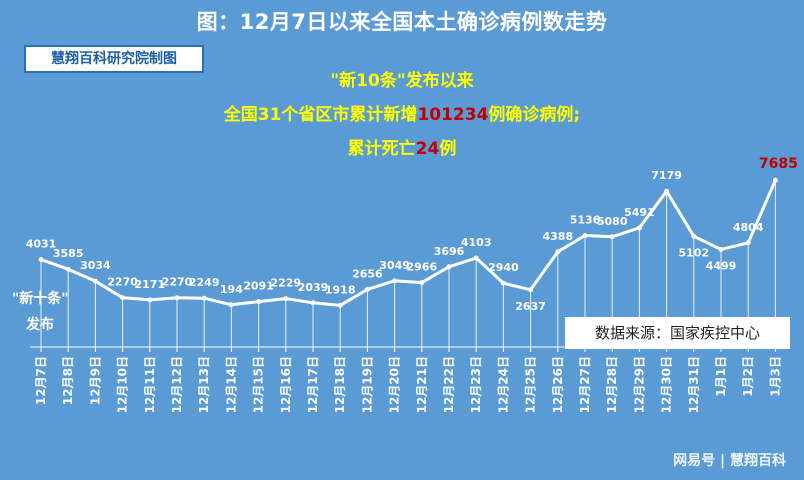  What do you see at coordinates (340, 289) in the screenshot?
I see `data-label: 1918` at bounding box center [340, 289].